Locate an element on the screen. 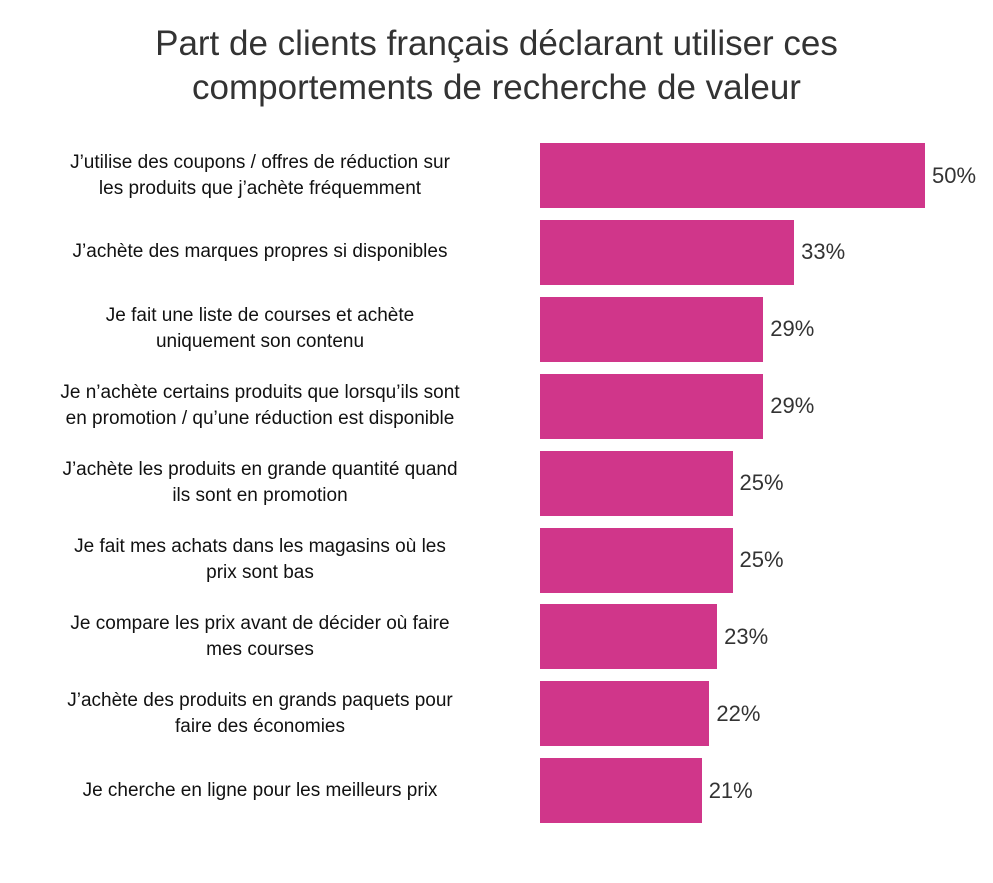  value-label: 50% is located at coordinates (954, 175).